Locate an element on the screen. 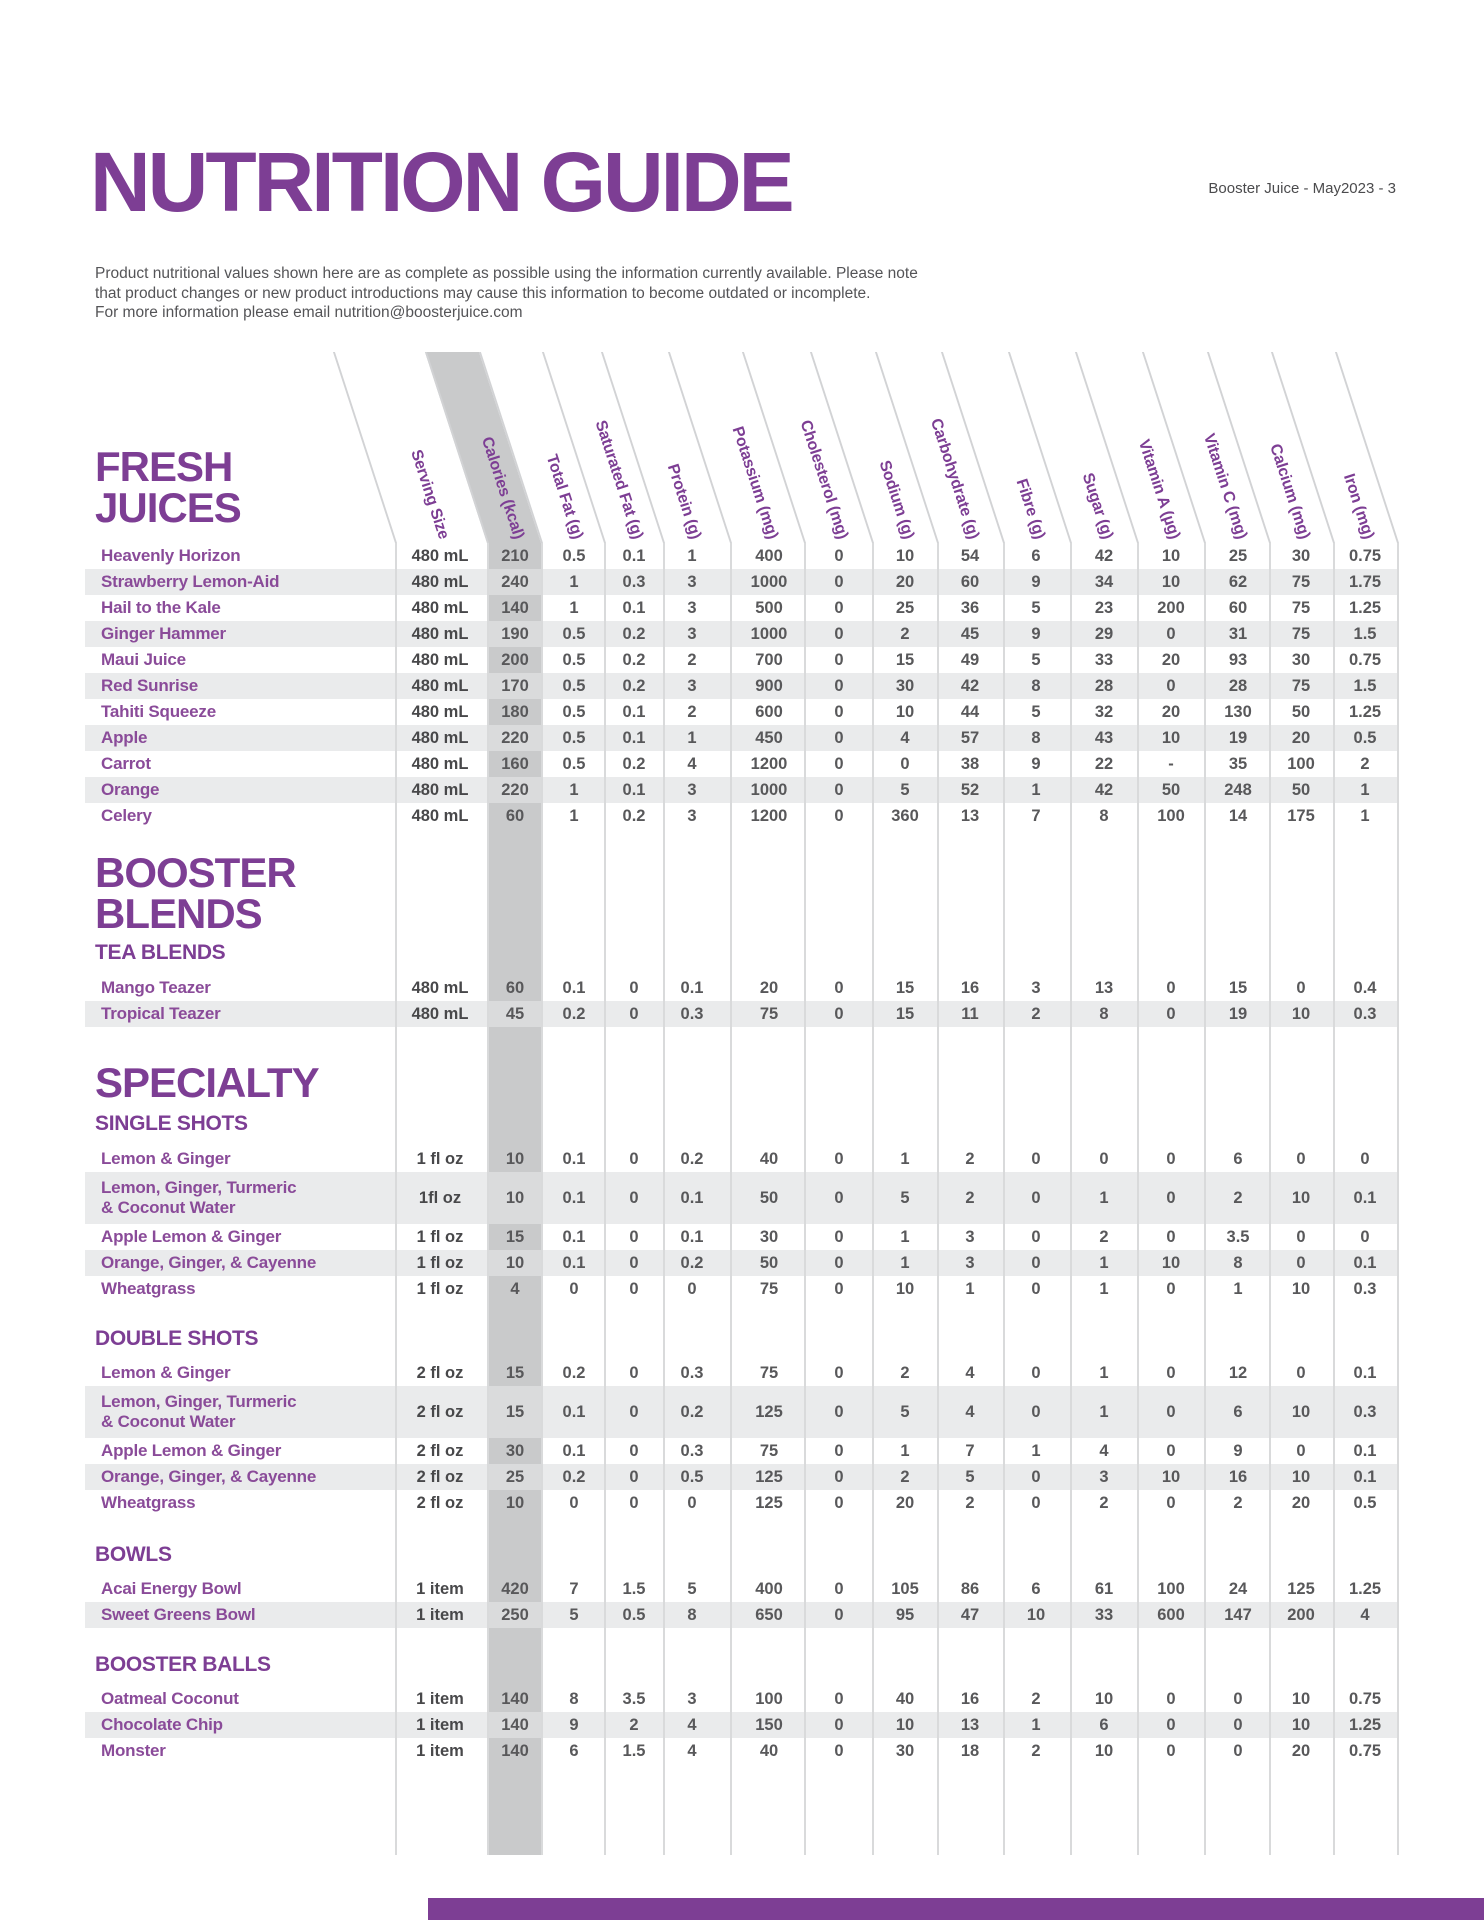  value-cell: 22 is located at coordinates (1104, 763).